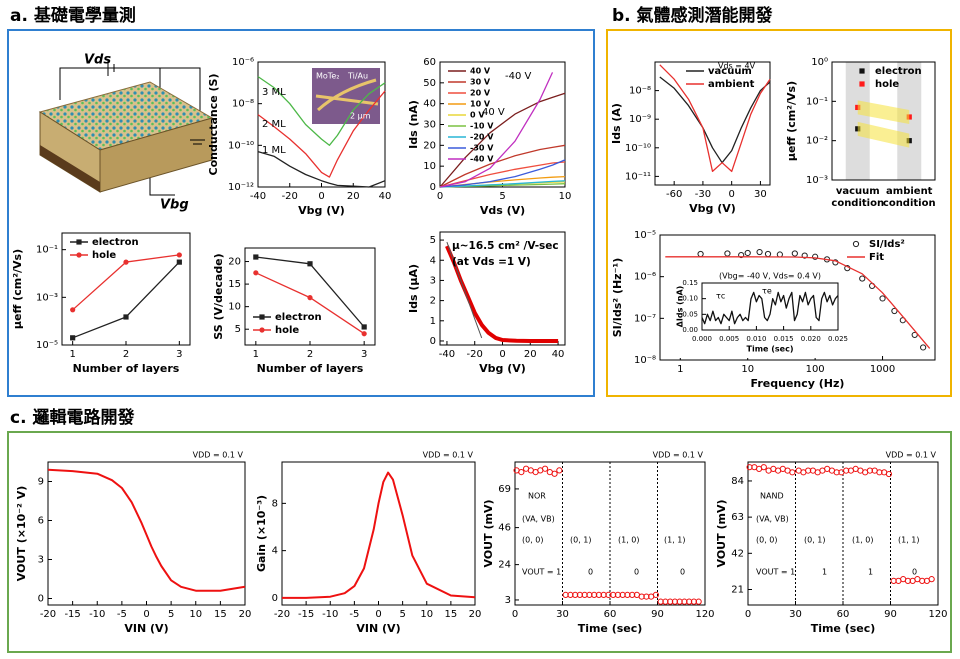 The width and height of the screenshot is (960, 659). Describe the element at coordinates (721, 534) in the screenshot. I see `y-axis-label: VOUT (mV)` at that location.